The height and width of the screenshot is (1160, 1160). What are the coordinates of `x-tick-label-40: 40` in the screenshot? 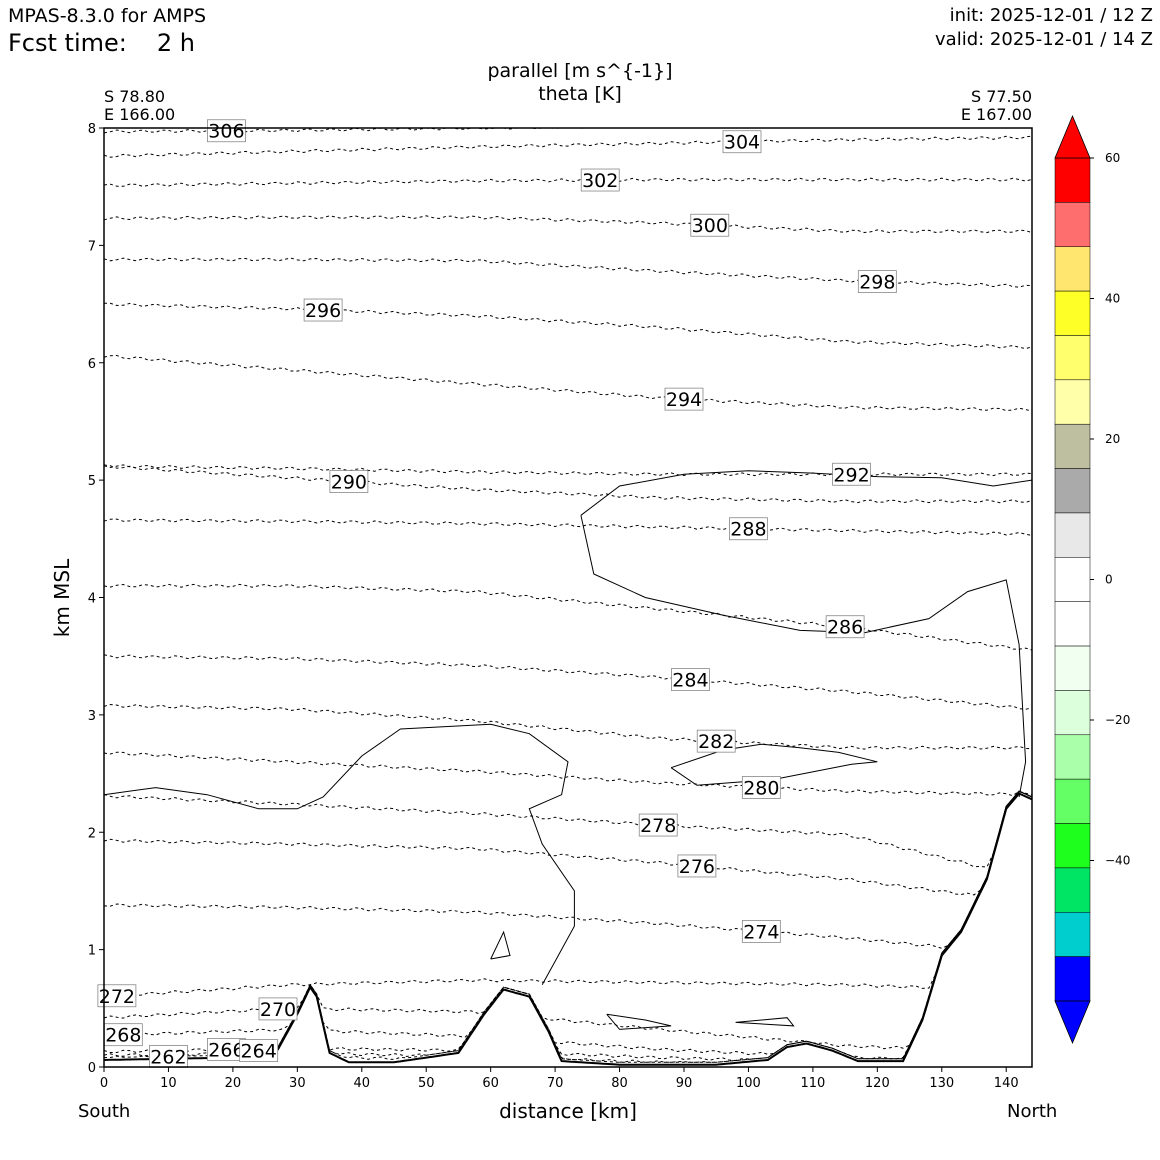 It's located at (362, 1083).